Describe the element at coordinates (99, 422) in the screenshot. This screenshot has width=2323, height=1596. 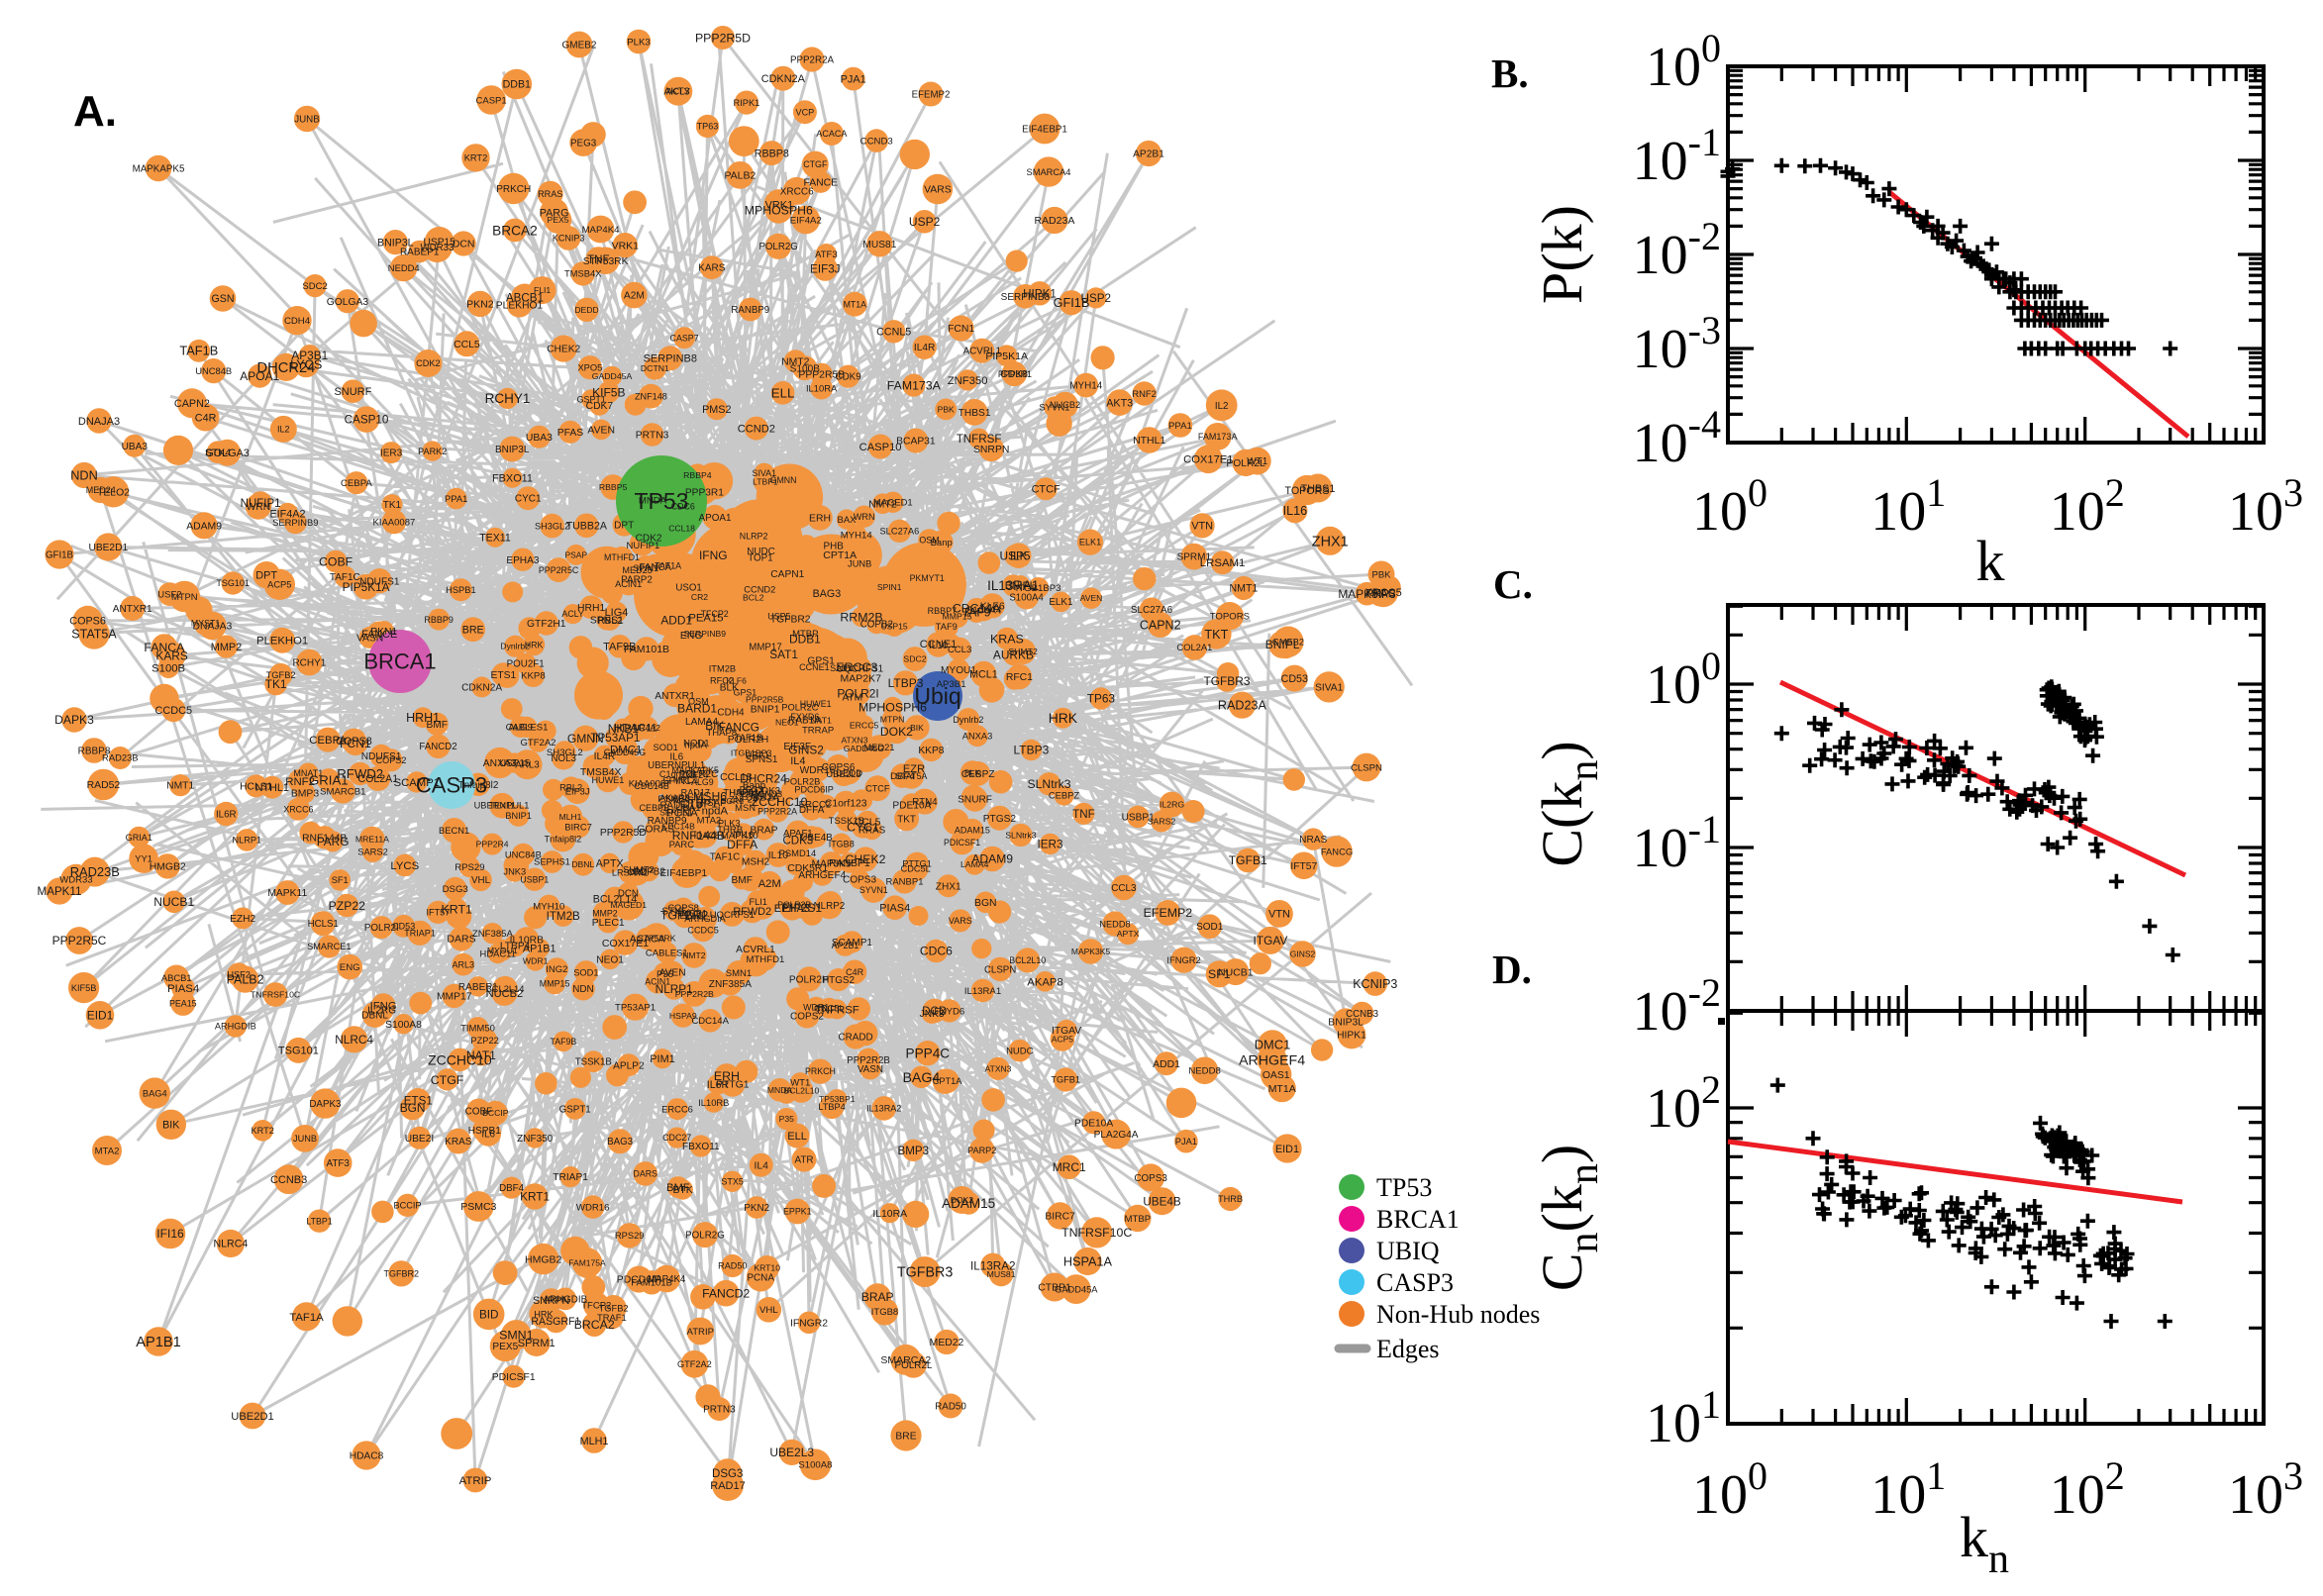
I see `svg-text: DNAJA3` at that location.